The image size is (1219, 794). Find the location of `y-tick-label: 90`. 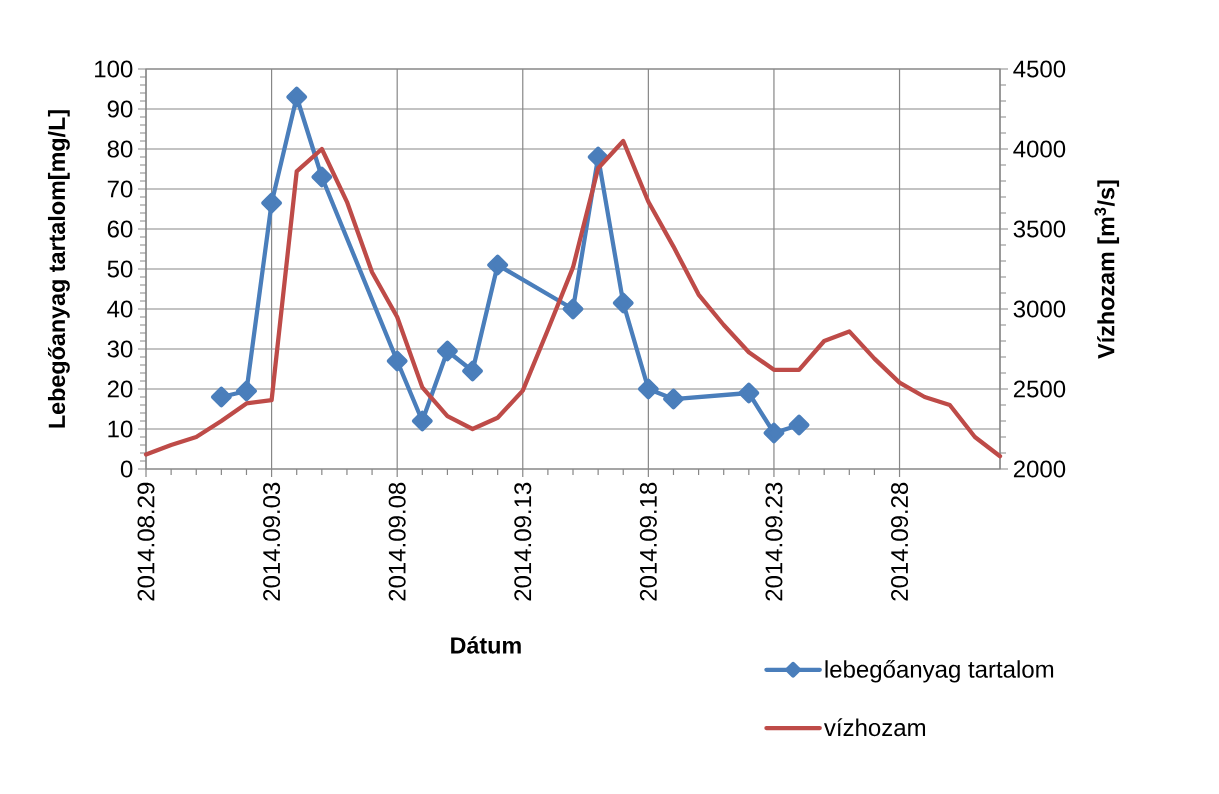

y-tick-label: 90 is located at coordinates (120, 109).